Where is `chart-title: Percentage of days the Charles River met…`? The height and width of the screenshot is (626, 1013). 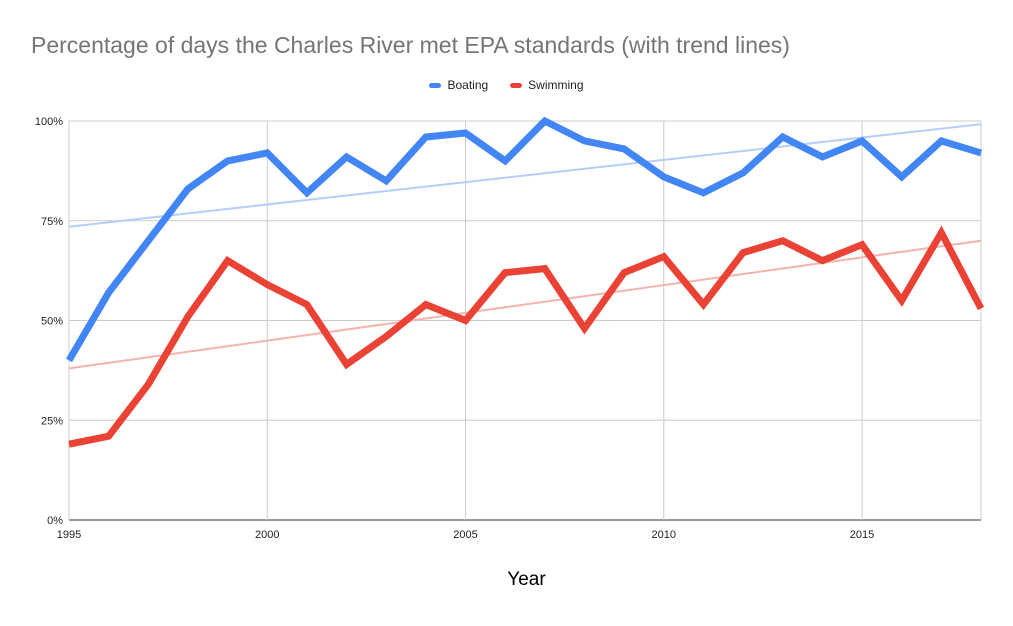
chart-title: Percentage of days the Charles River met… is located at coordinates (410, 45).